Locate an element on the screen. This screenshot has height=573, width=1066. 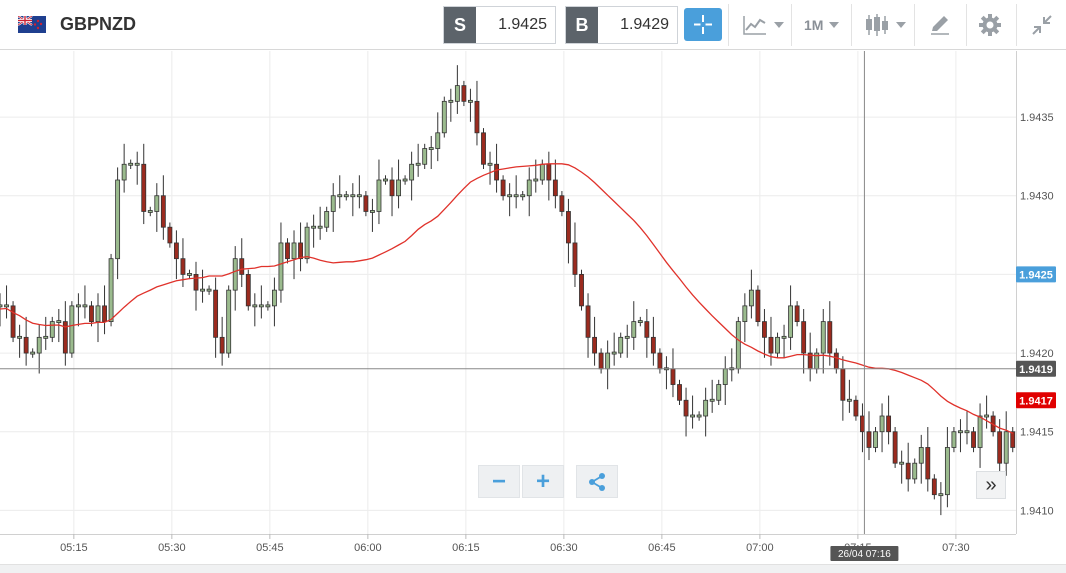
plus-icon: + is located at coordinates (542, 481).